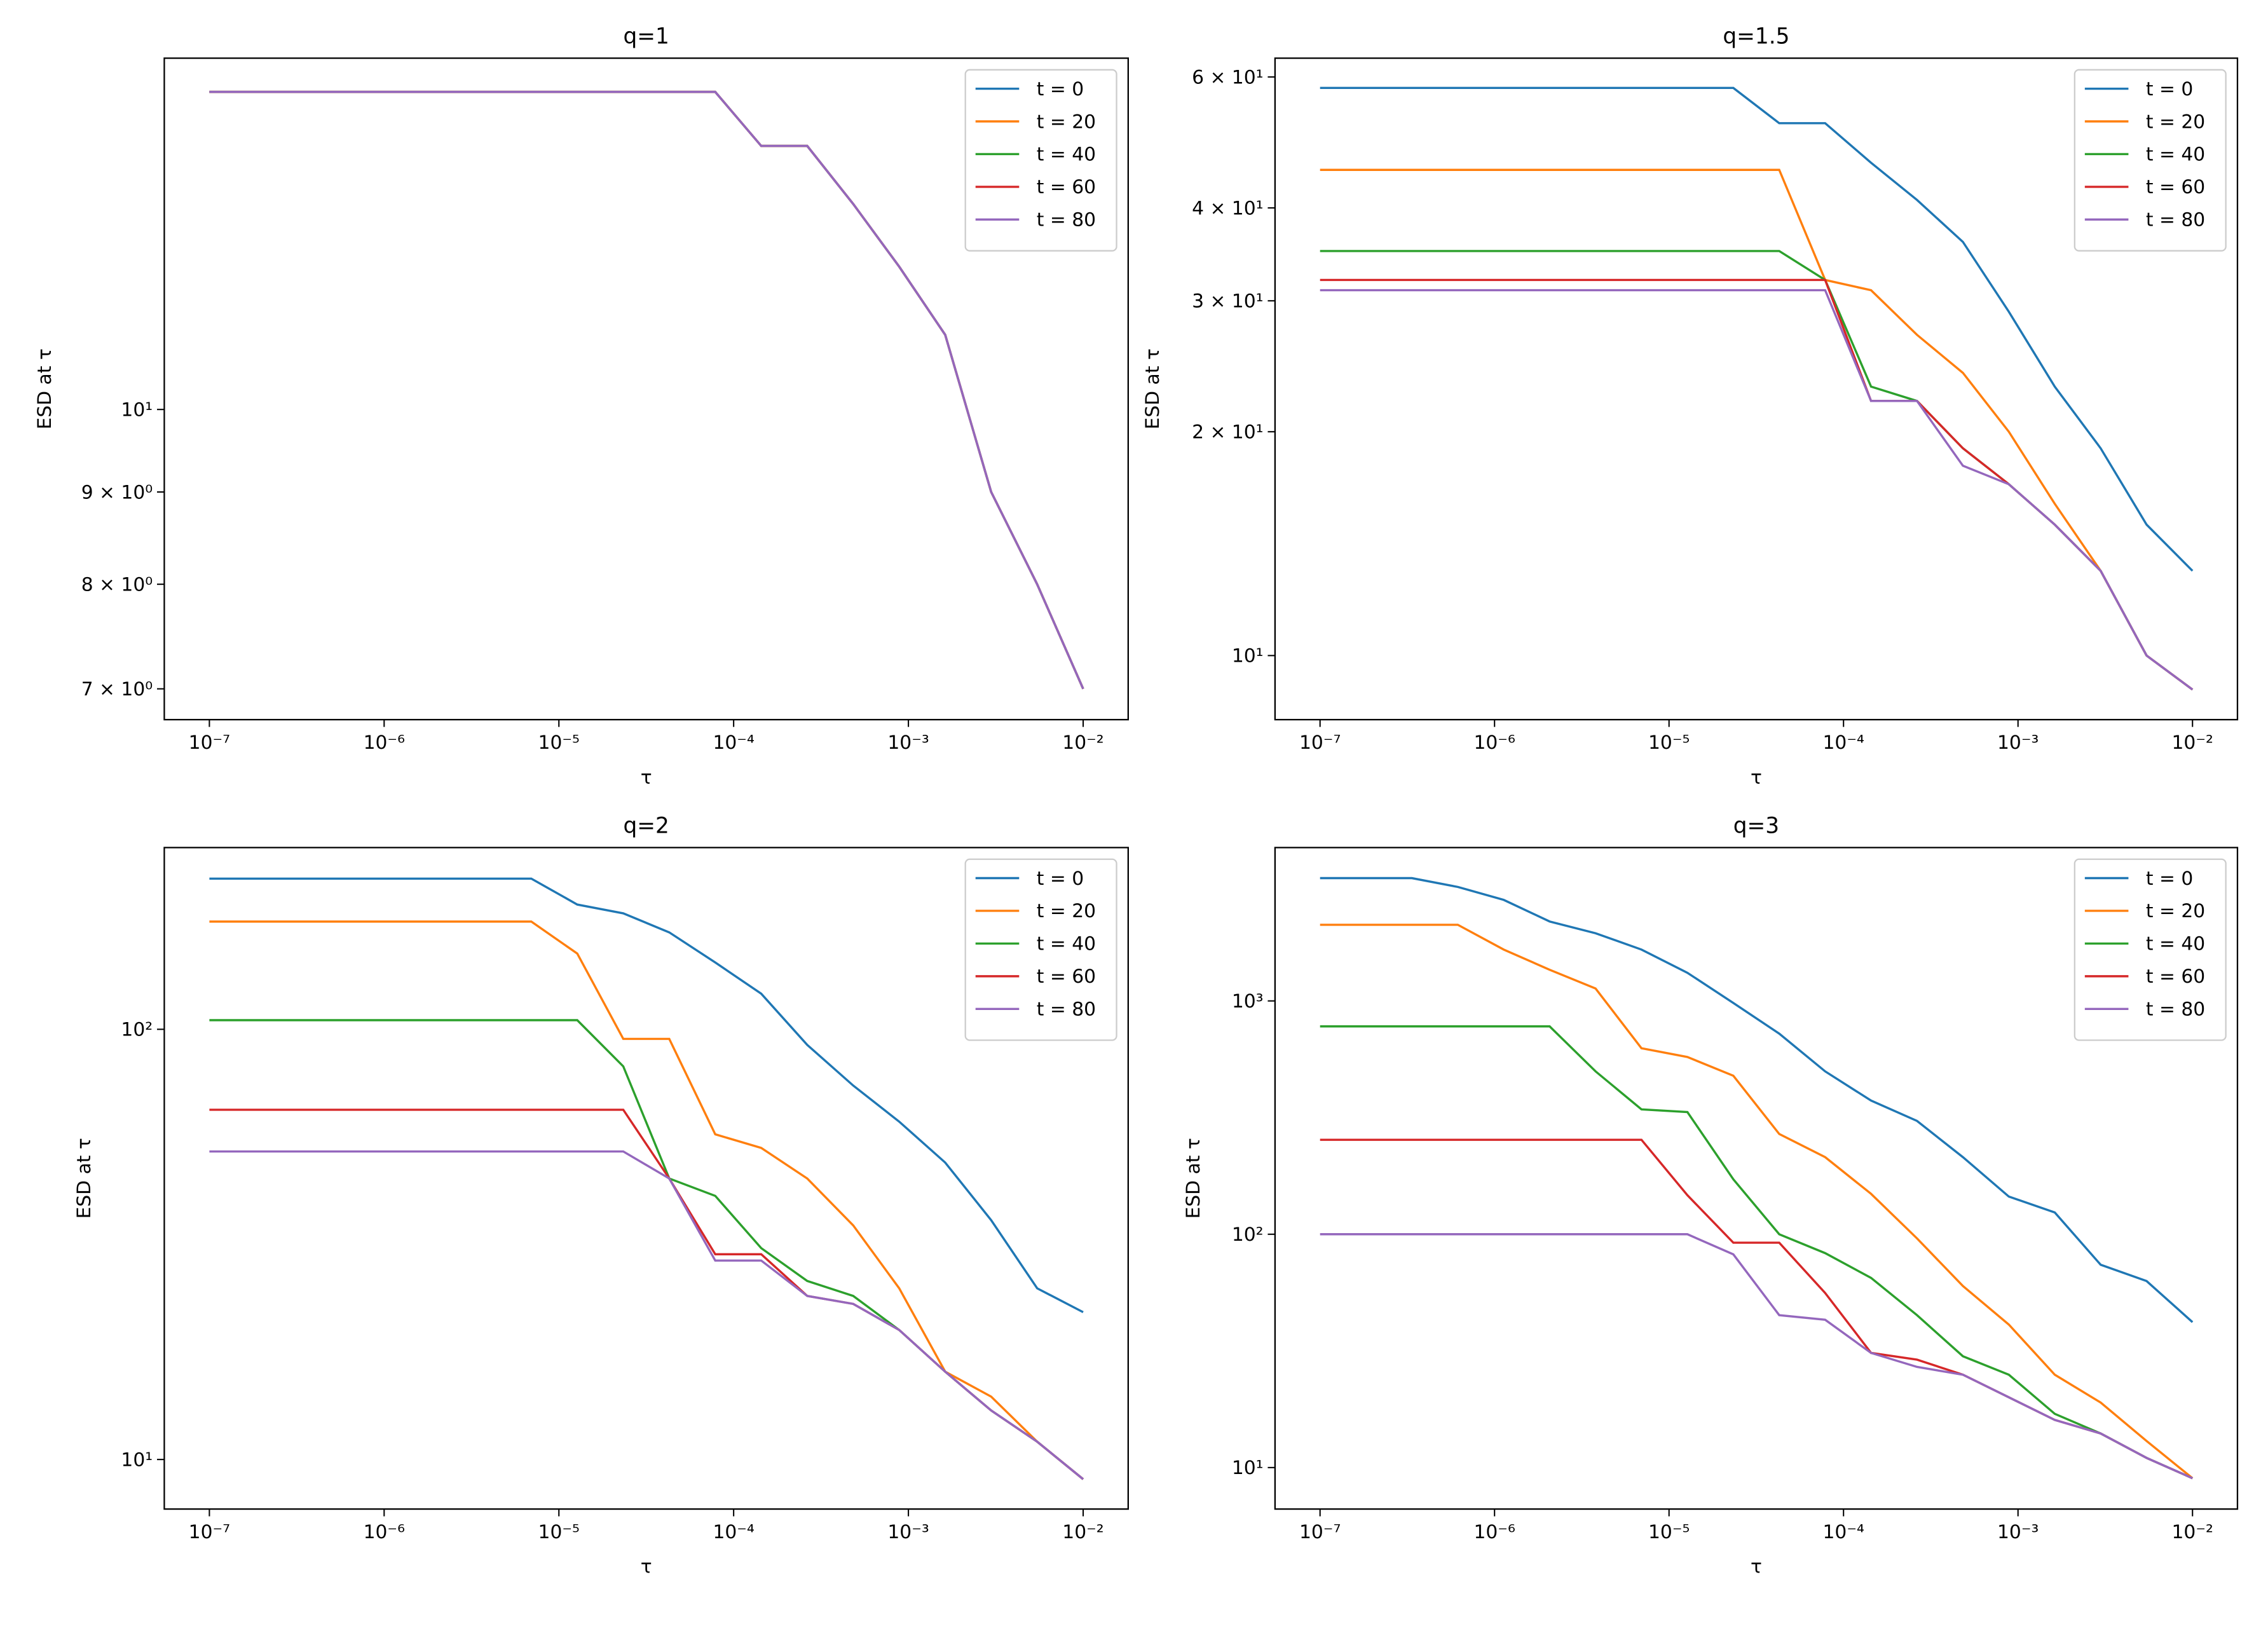 The image size is (2268, 1645). I want to click on y-tick-label: 3 × 10¹, so click(1227, 301).